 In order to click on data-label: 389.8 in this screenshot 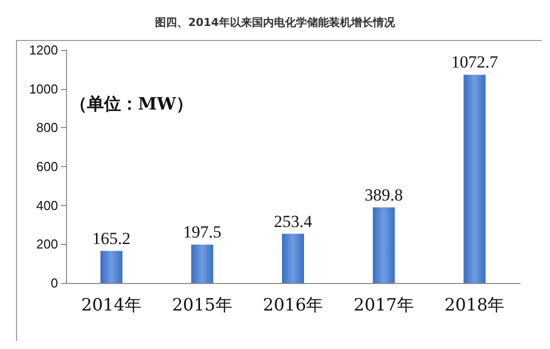, I will do `click(383, 194)`.